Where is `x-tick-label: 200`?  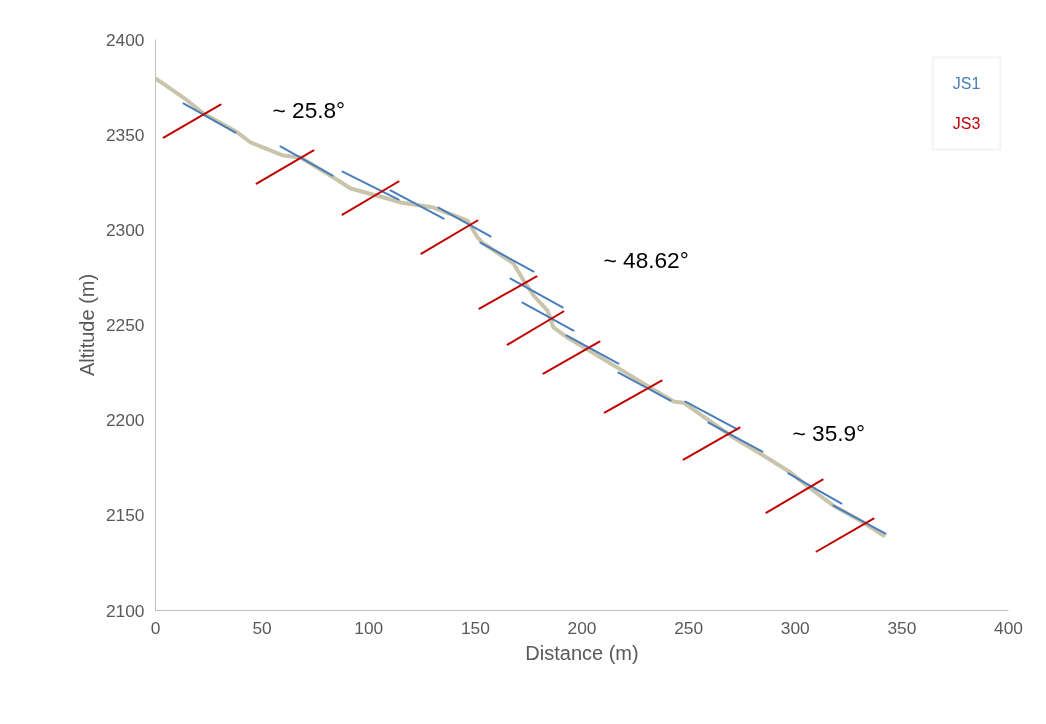
x-tick-label: 200 is located at coordinates (582, 627).